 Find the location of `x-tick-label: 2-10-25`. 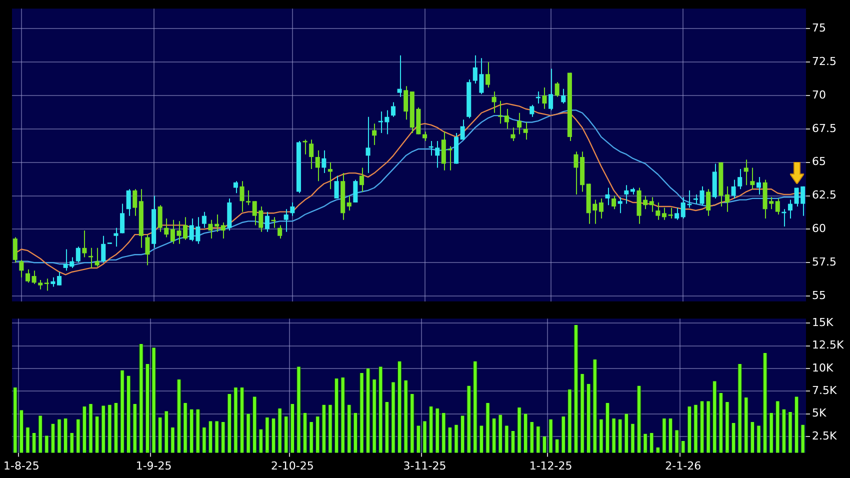

x-tick-label: 2-10-25 is located at coordinates (292, 465).